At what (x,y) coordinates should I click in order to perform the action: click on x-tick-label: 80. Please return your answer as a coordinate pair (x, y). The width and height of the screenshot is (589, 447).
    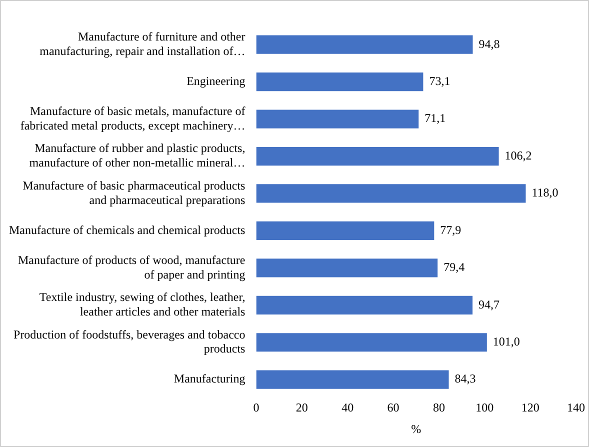
    Looking at the image, I should click on (438, 407).